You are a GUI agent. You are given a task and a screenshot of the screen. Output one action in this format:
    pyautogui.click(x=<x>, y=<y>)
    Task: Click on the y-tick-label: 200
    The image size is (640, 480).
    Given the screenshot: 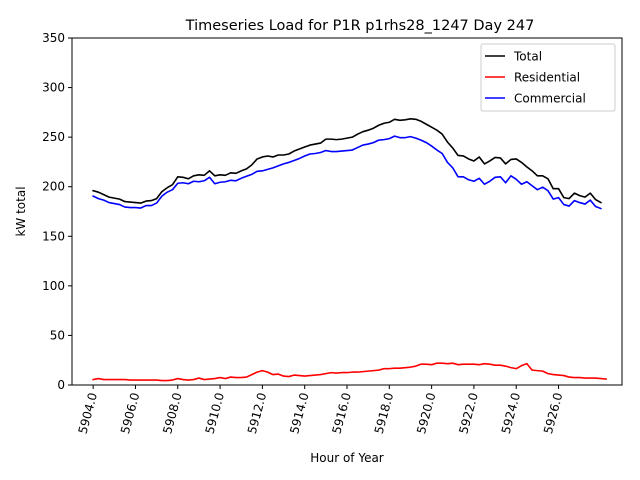 What is the action you would take?
    pyautogui.click(x=53, y=187)
    